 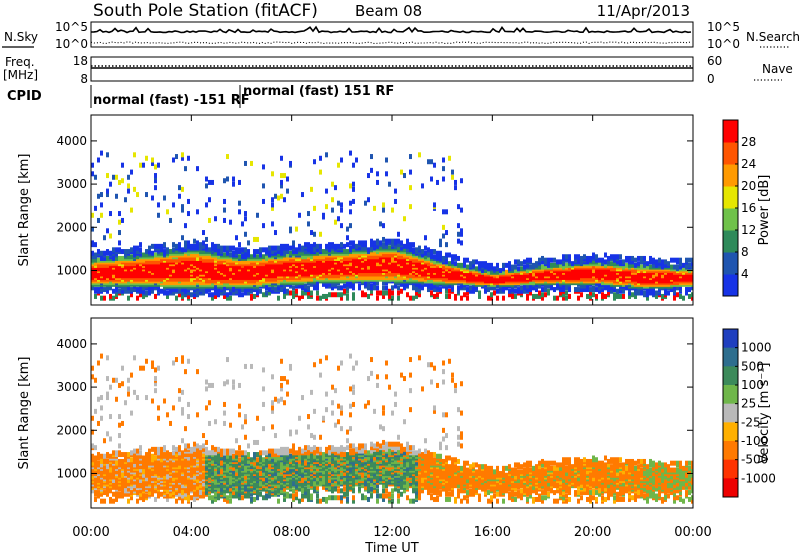 I want to click on nsearch-trace, so click(x=391, y=43).